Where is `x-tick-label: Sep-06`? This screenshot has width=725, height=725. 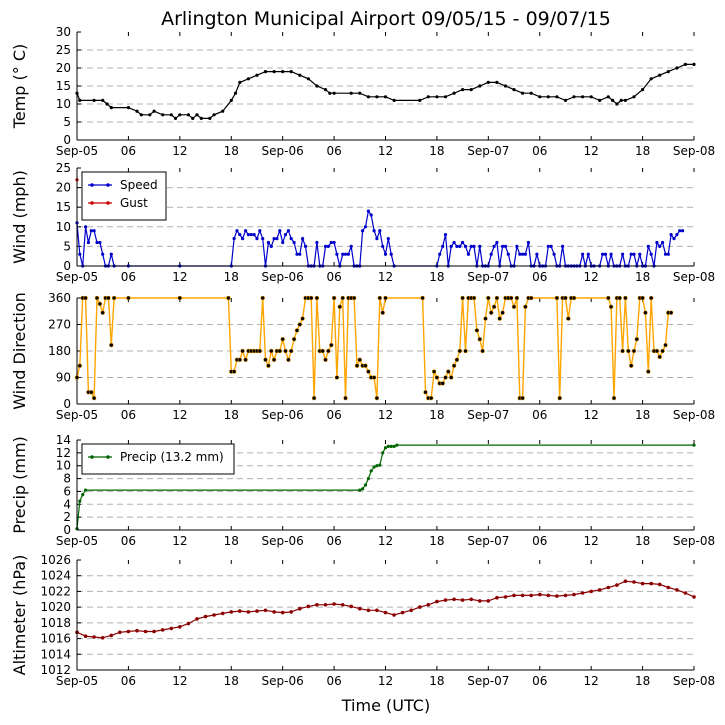 x-tick-label: Sep-06 is located at coordinates (283, 151).